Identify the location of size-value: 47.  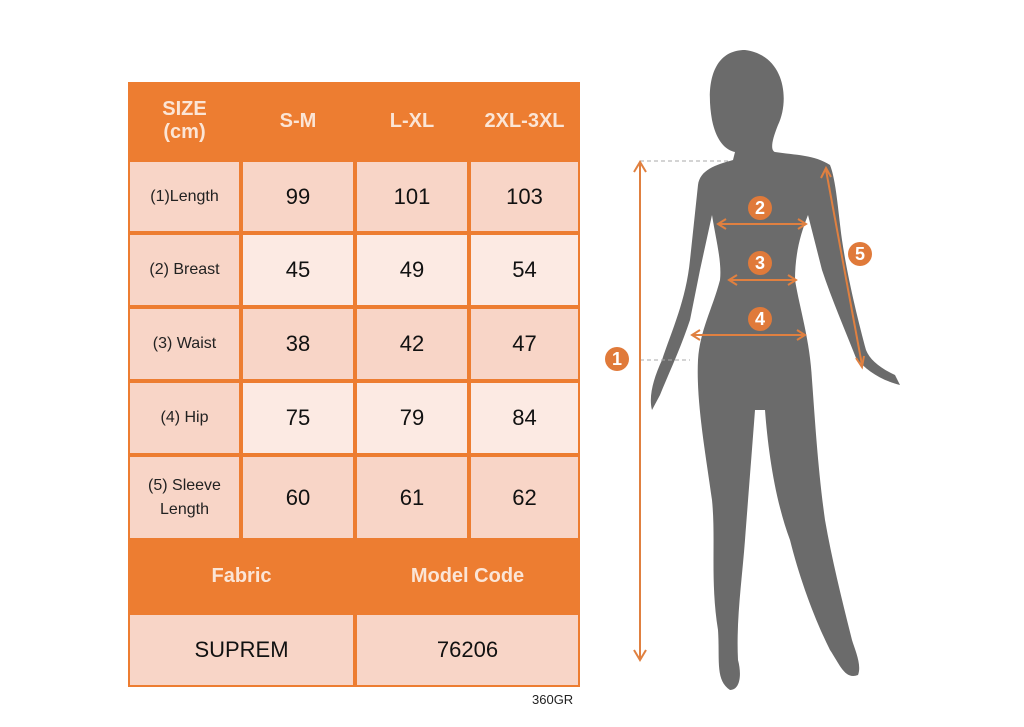
(524, 344).